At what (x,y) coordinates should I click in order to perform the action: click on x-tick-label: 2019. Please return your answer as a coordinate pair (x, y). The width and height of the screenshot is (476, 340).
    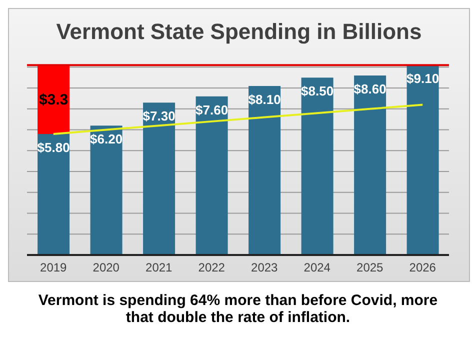
    Looking at the image, I should click on (54, 267).